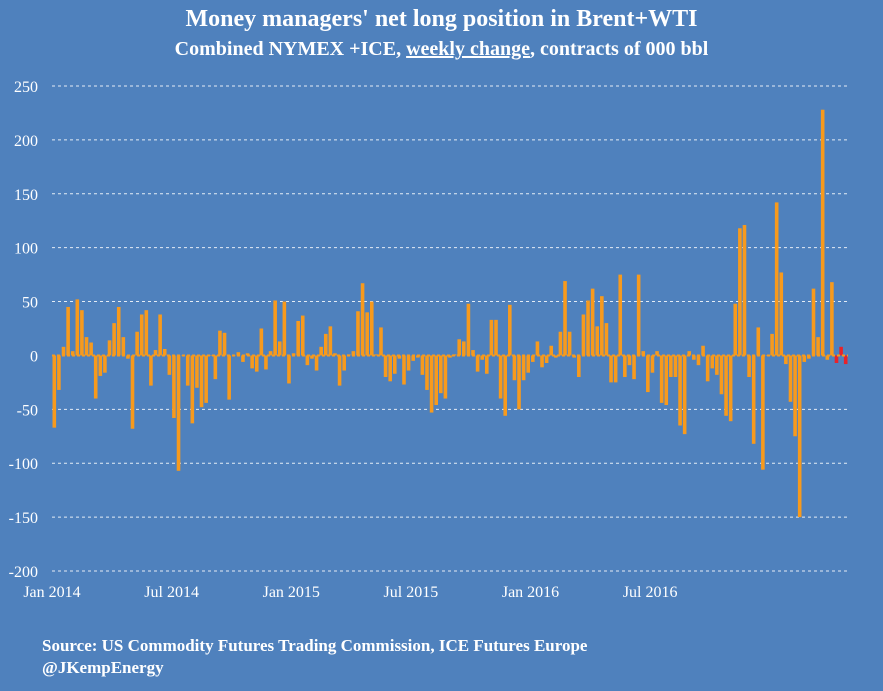 The image size is (883, 691). I want to click on y-tick-label: -50, so click(27, 410).